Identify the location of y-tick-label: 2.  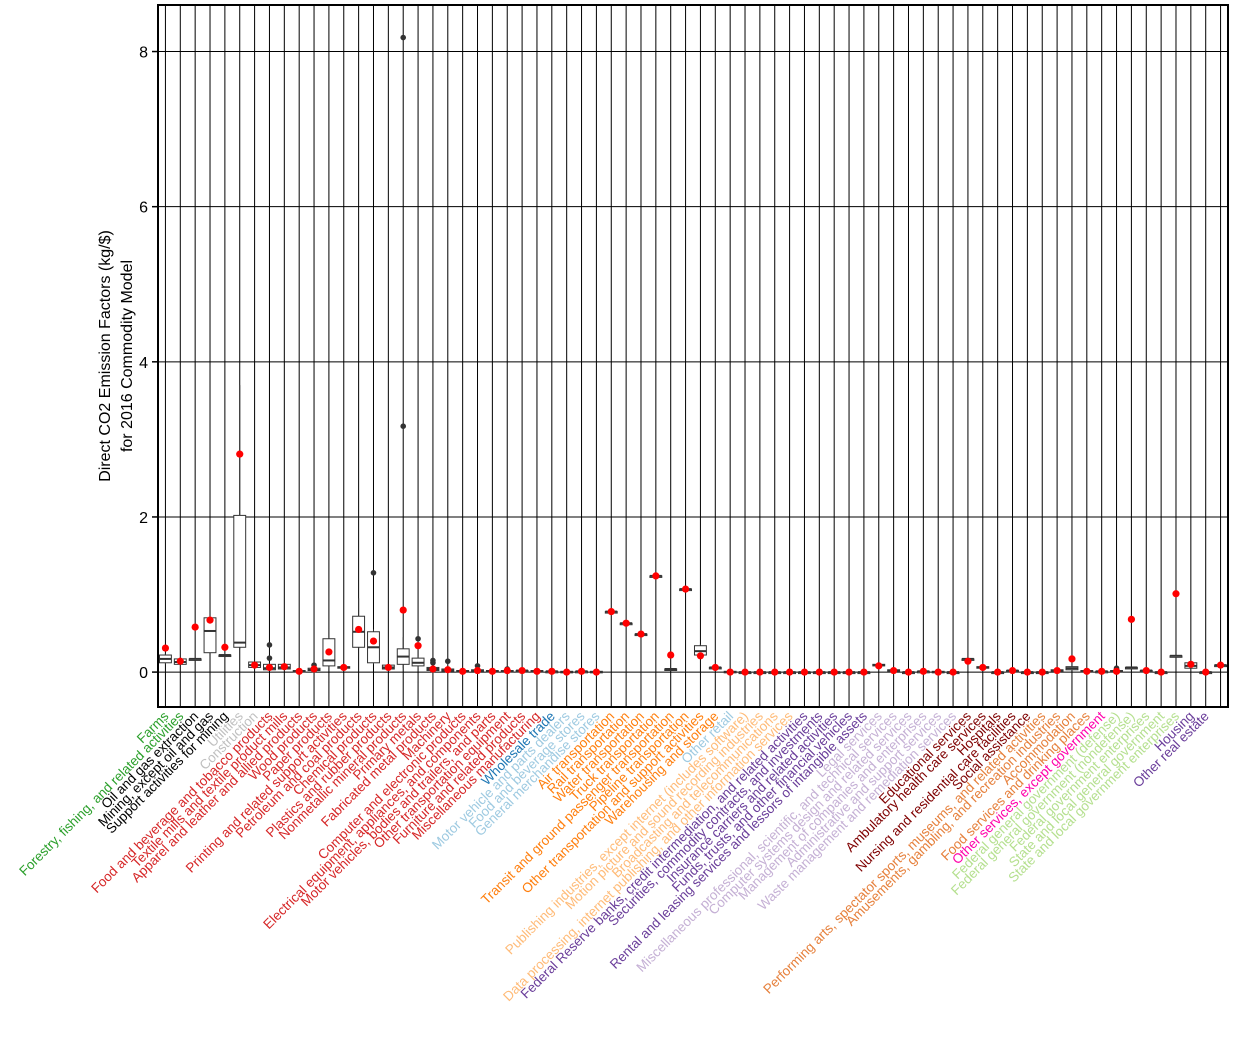
(143, 518).